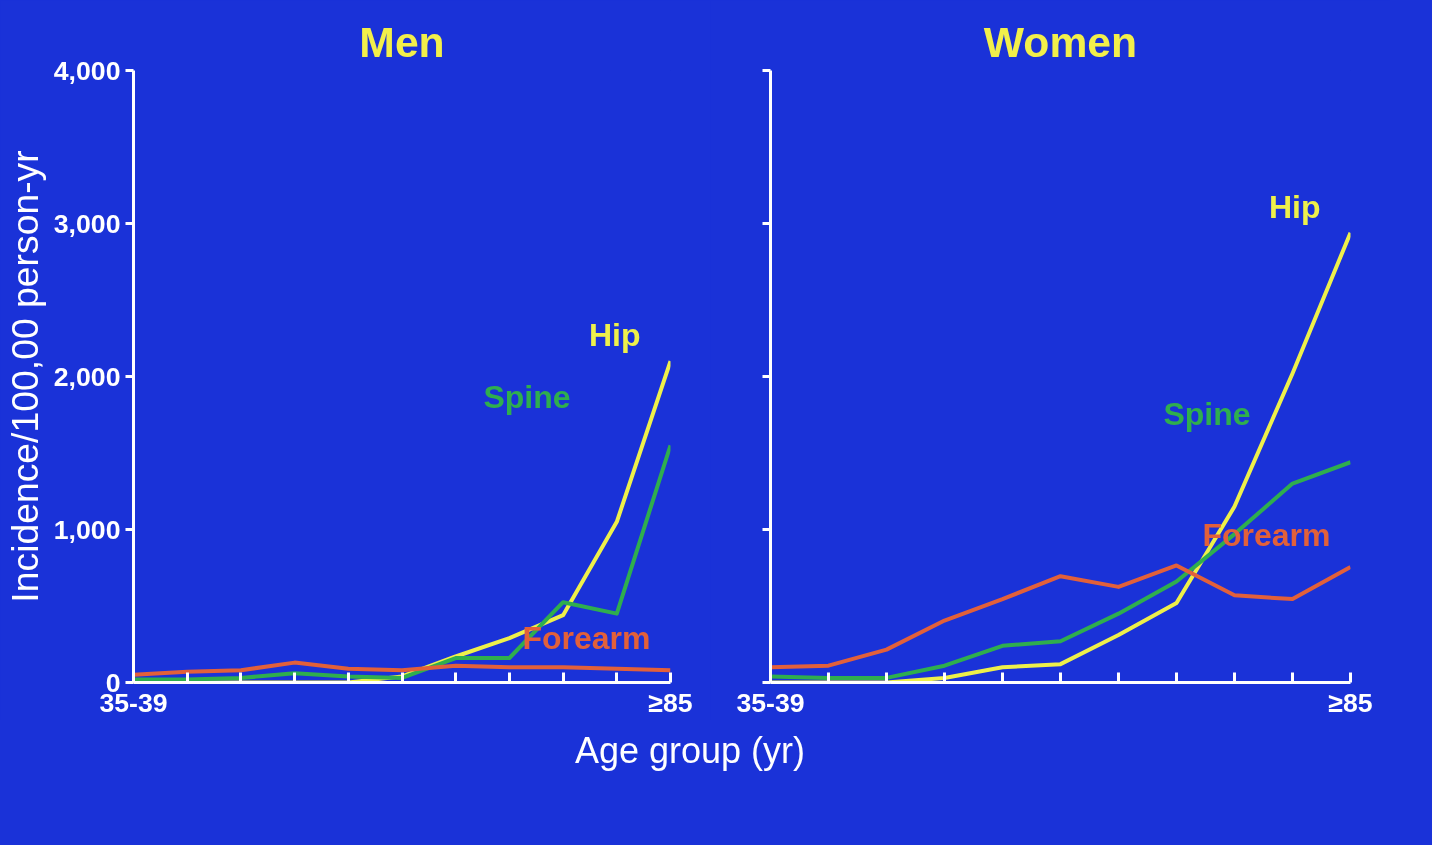 The width and height of the screenshot is (1432, 845). Describe the element at coordinates (87, 70) in the screenshot. I see `y-tick-label: 4,000` at that location.